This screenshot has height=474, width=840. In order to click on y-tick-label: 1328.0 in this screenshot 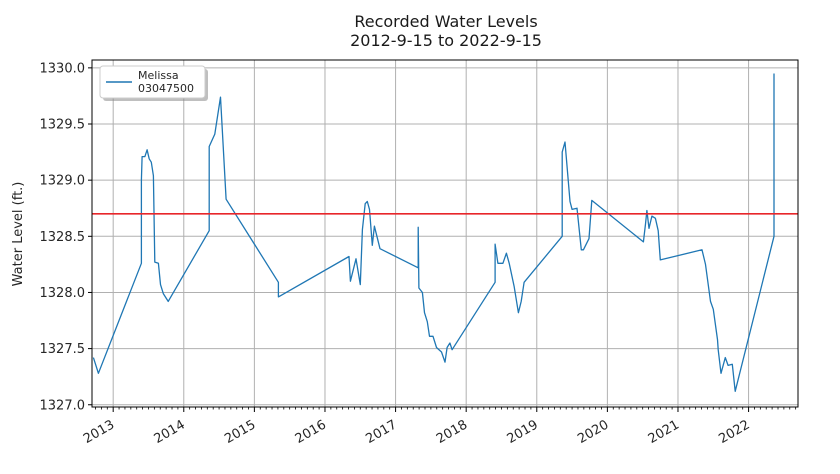, I will do `click(63, 293)`.